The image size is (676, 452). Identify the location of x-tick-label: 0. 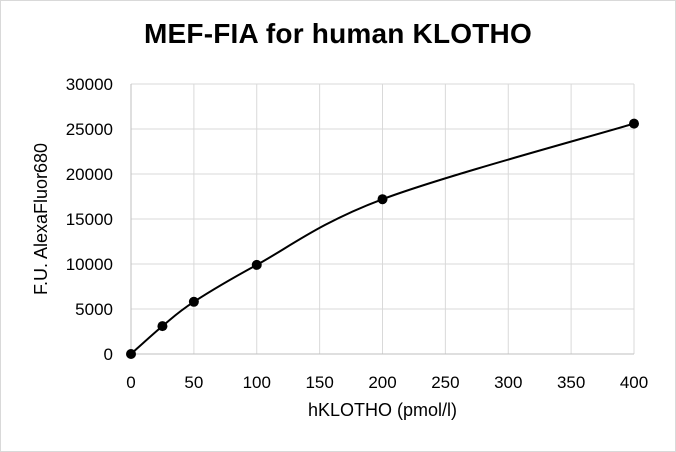
(130, 382).